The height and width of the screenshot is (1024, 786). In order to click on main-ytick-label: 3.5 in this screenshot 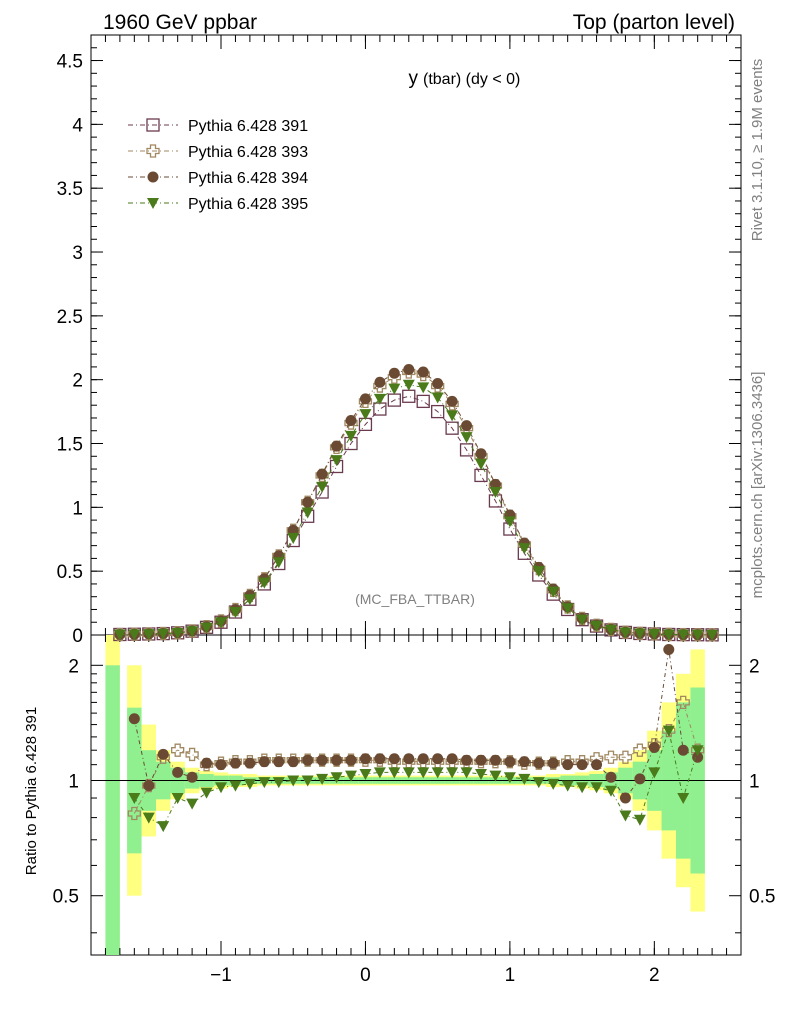, I will do `click(70, 189)`.